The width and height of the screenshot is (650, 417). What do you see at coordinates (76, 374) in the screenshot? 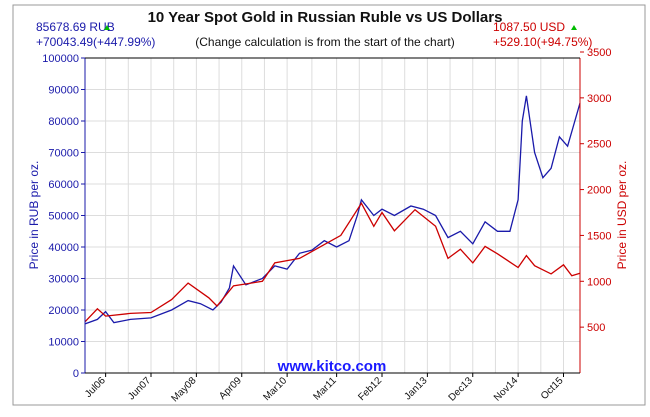
I see `left-tick-label: 0` at bounding box center [76, 374].